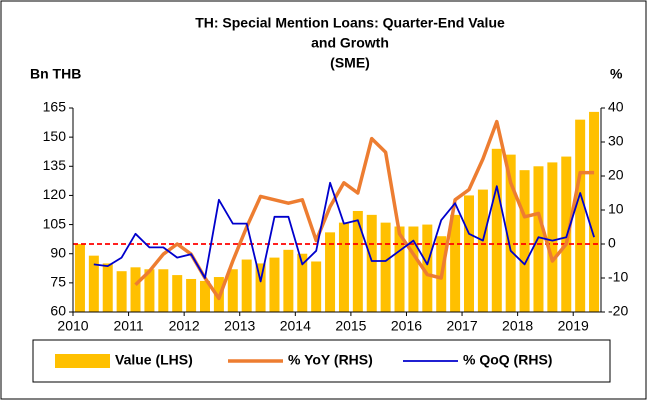 This screenshot has height=401, width=648. What do you see at coordinates (295, 326) in the screenshot?
I see `x-tick-label: 2014` at bounding box center [295, 326].